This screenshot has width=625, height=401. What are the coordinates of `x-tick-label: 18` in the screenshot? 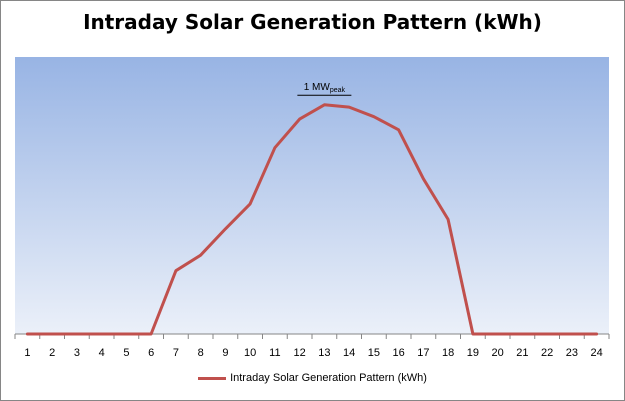 It's located at (448, 353).